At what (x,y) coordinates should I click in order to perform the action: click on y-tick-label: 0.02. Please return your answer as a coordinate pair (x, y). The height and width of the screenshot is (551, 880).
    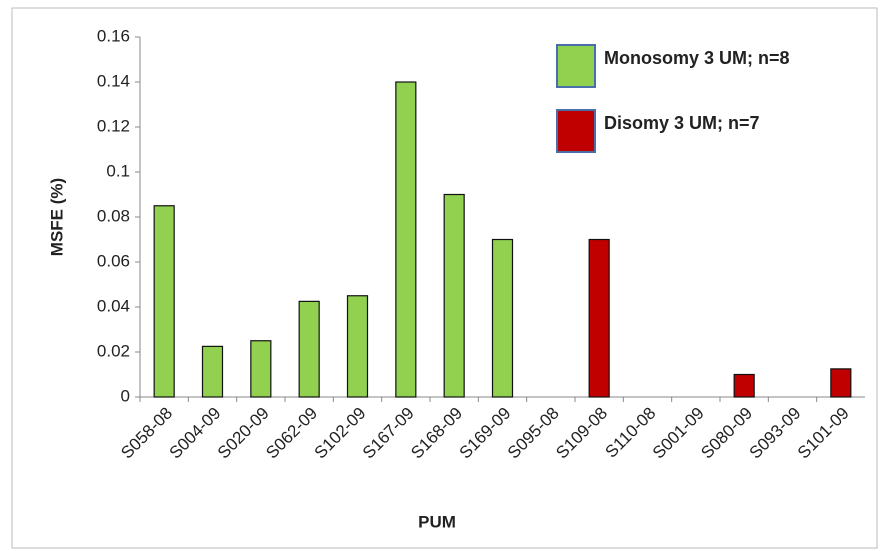
    Looking at the image, I should click on (113, 350).